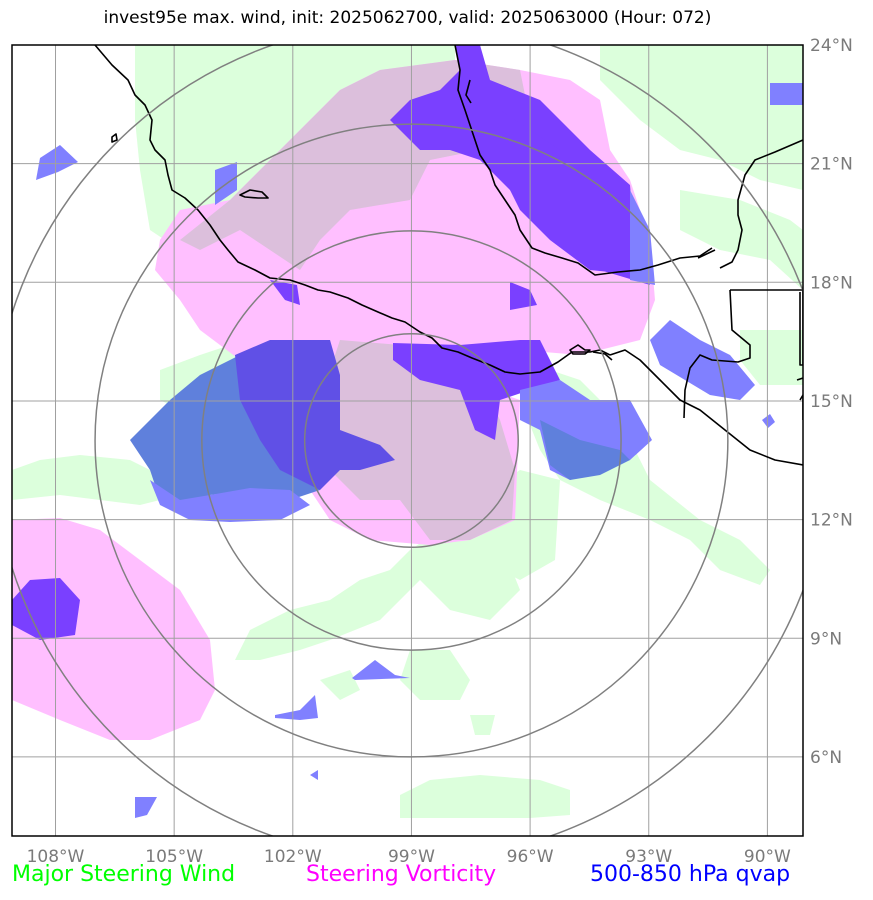 Image resolution: width=873 pixels, height=900 pixels. Describe the element at coordinates (831, 46) in the screenshot. I see `latitude-label: 24°N` at that location.